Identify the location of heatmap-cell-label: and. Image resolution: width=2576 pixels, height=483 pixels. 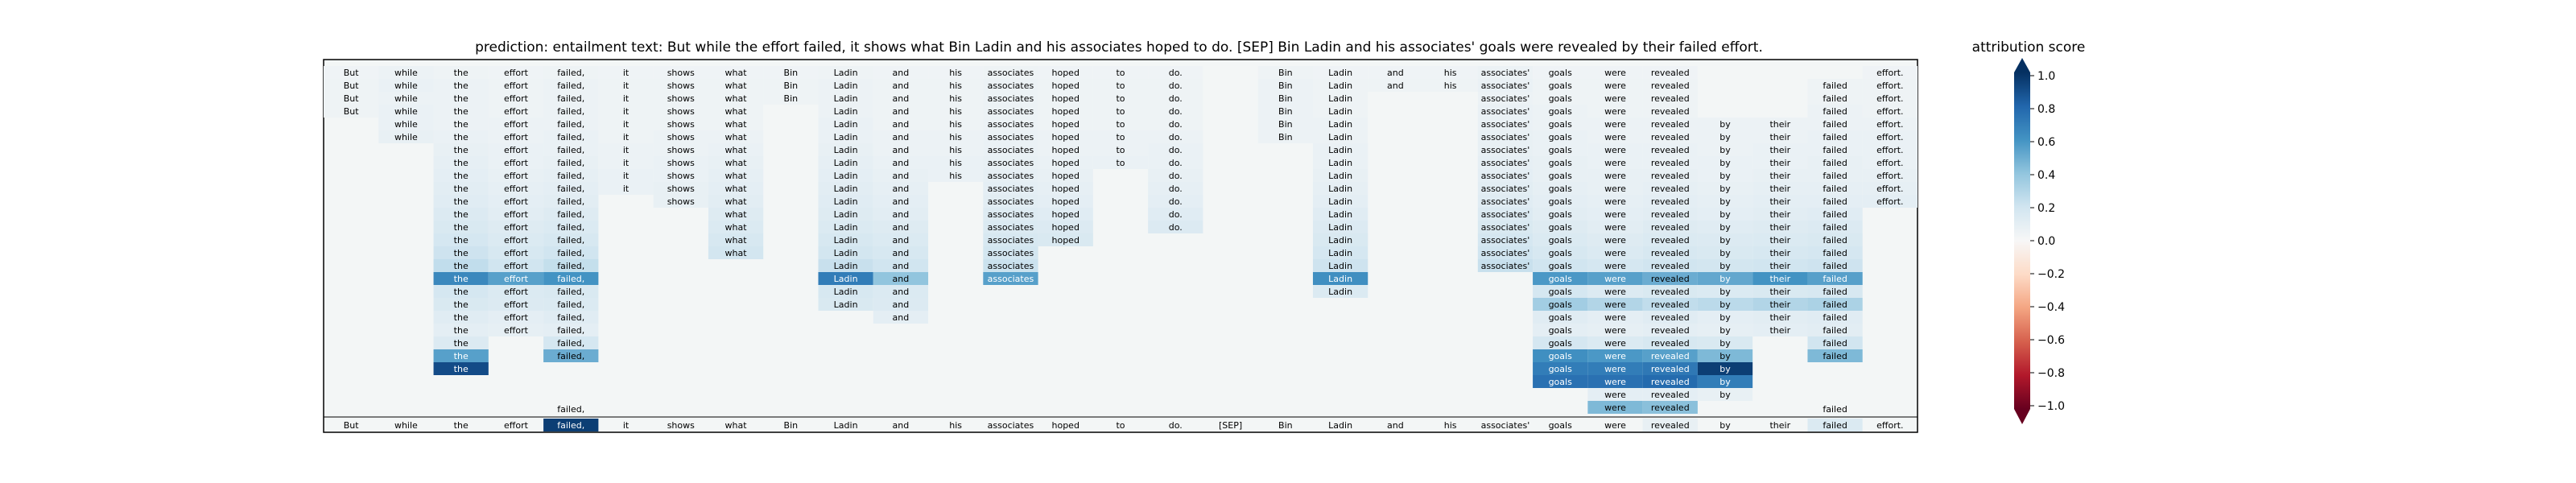
(901, 163).